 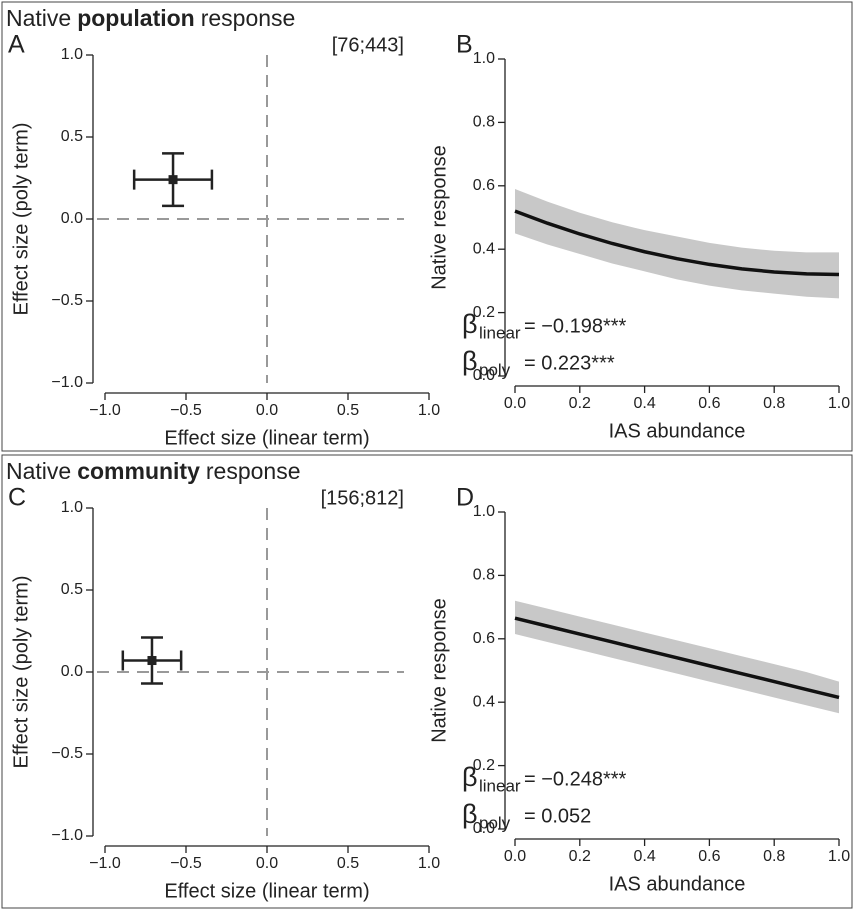 I want to click on title-part: community, so click(x=138, y=471).